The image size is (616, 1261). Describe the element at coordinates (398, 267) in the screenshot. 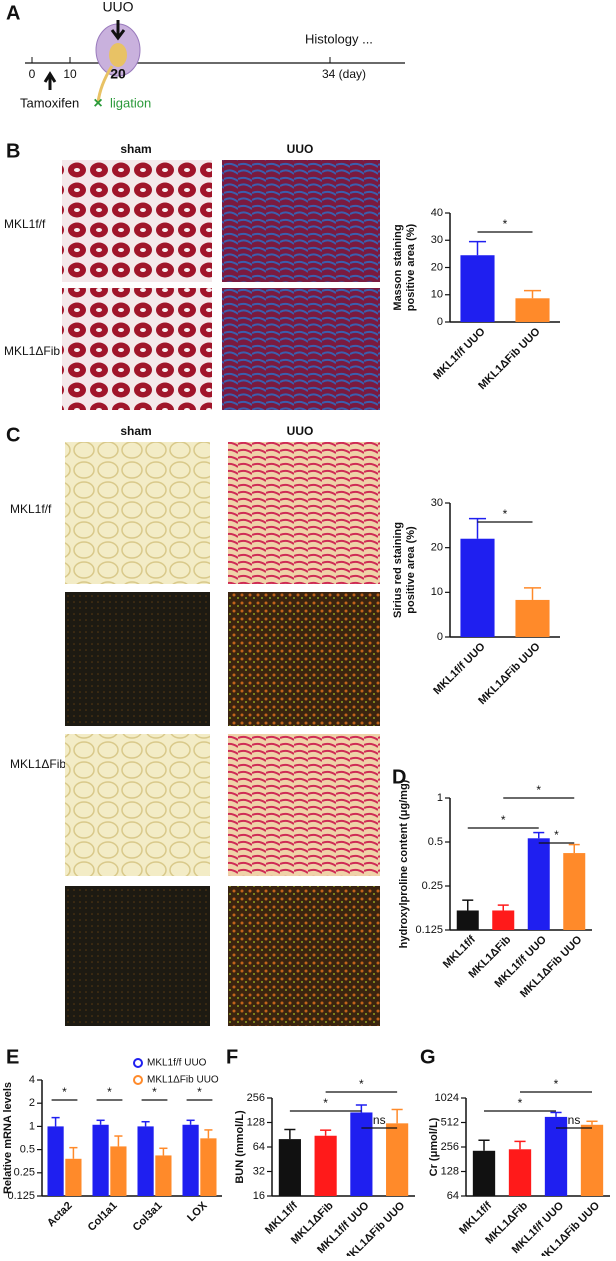

I see `y-axis-label: Masson staining` at that location.